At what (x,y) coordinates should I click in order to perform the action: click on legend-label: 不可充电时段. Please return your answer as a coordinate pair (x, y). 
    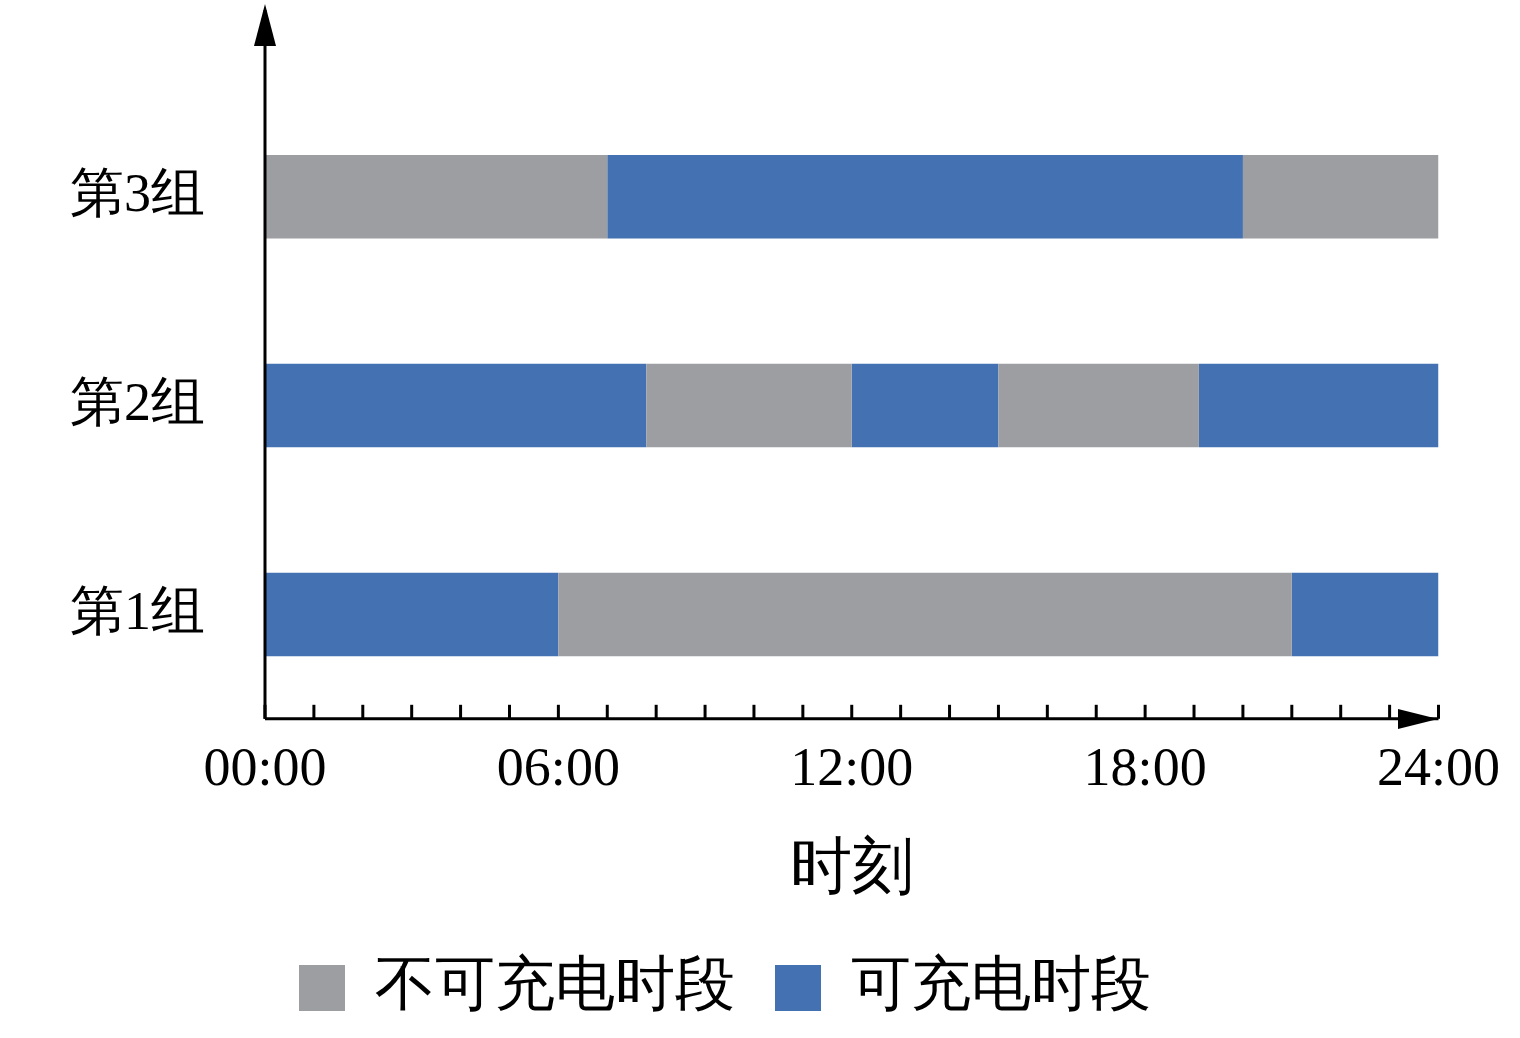
    Looking at the image, I should click on (555, 983).